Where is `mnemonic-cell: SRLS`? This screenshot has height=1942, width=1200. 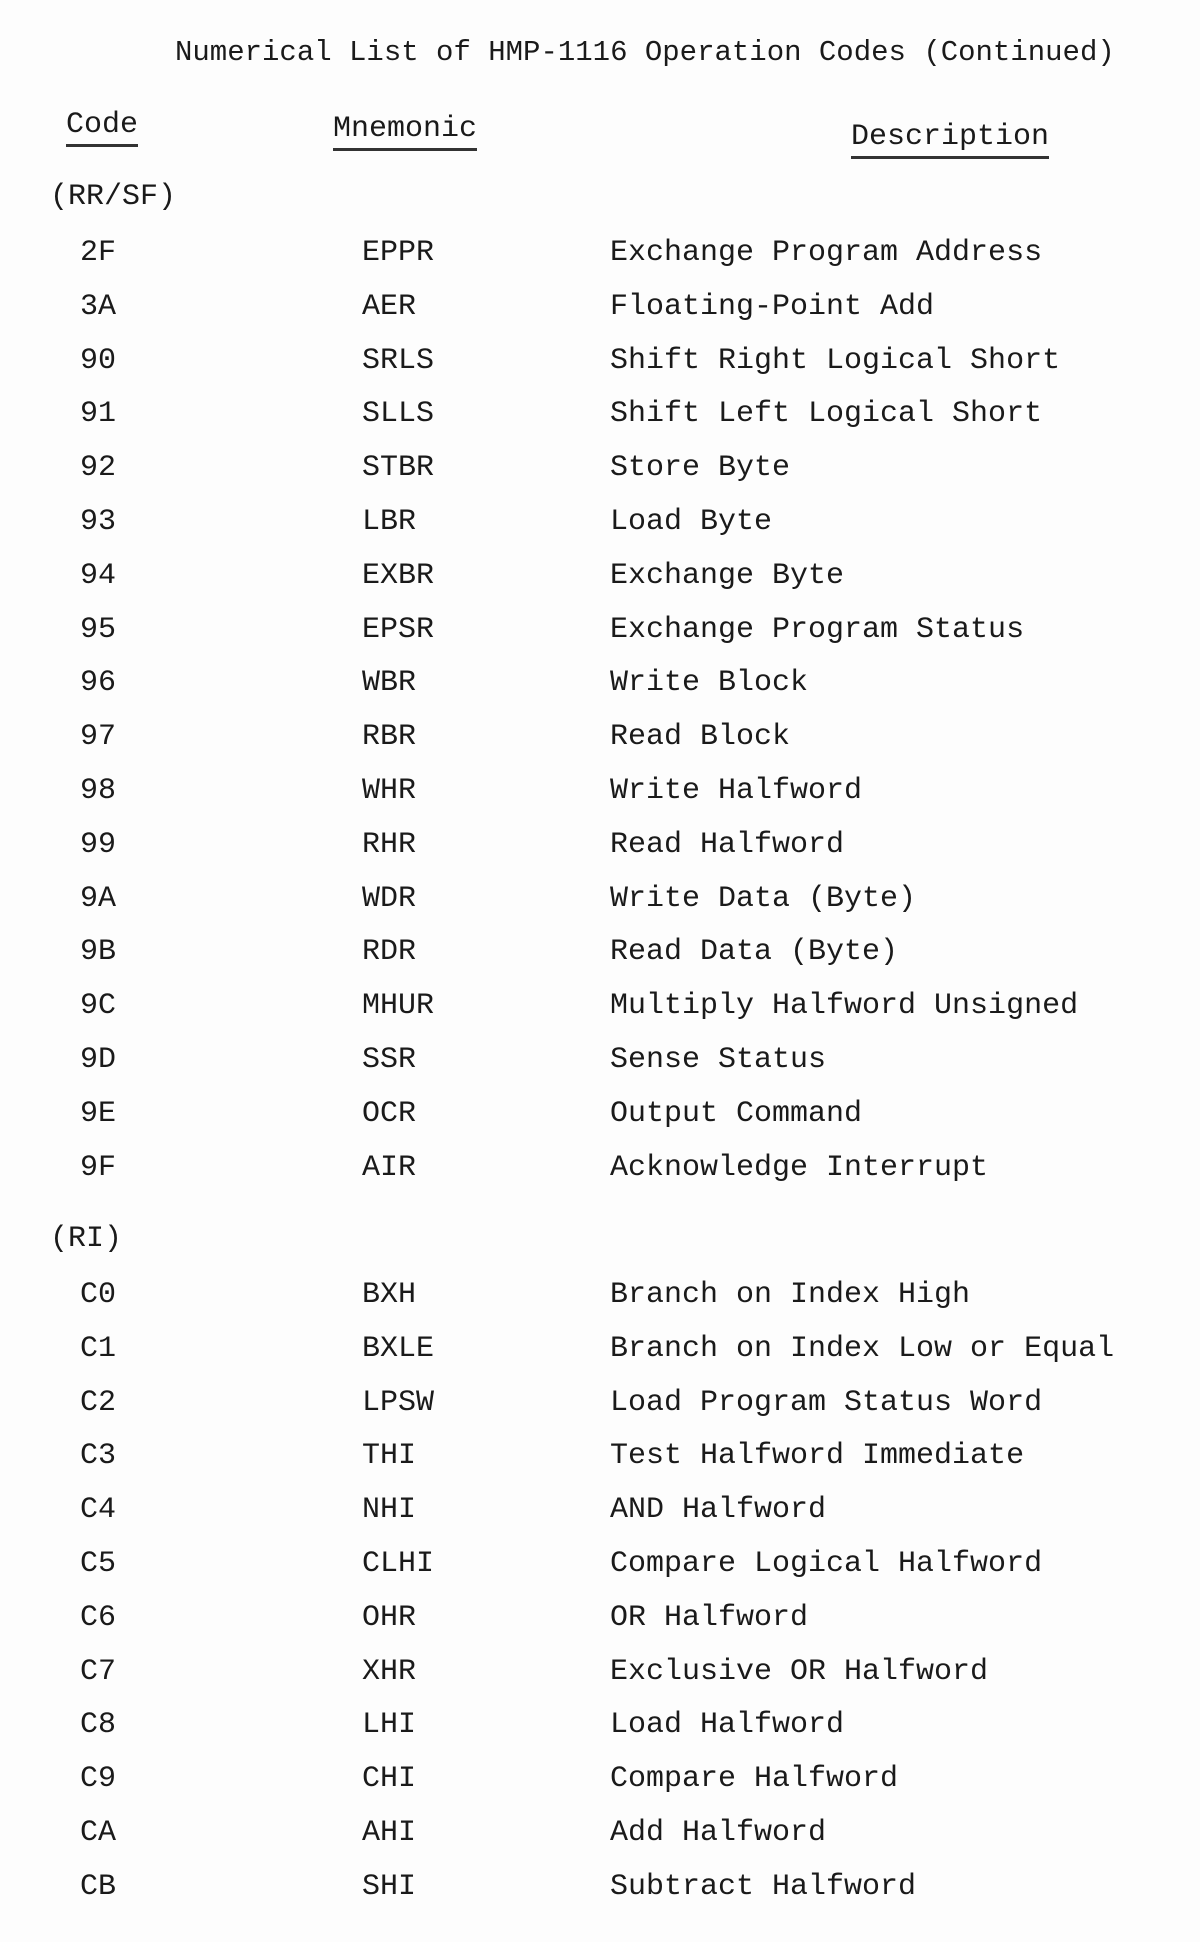 mnemonic-cell: SRLS is located at coordinates (398, 360).